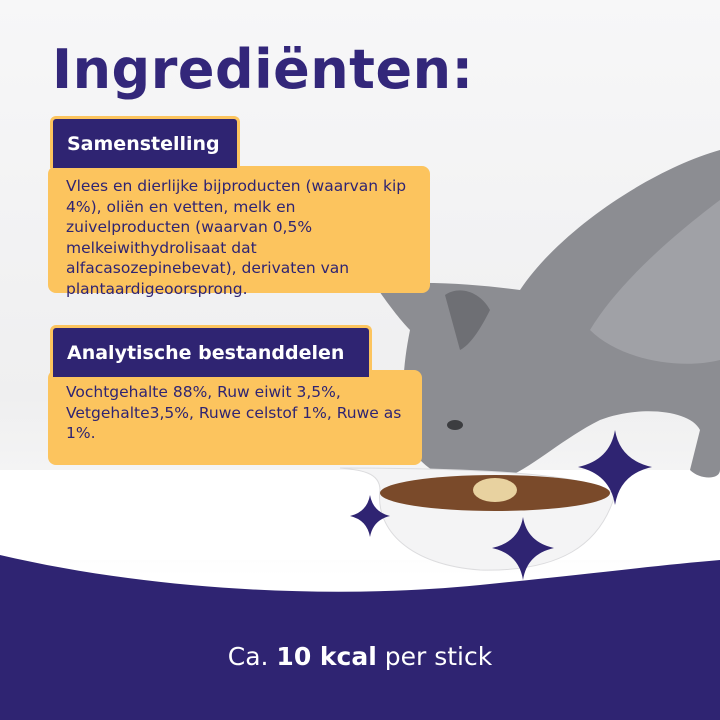  Describe the element at coordinates (263, 69) in the screenshot. I see `page-title: Ingrediënten:` at that location.